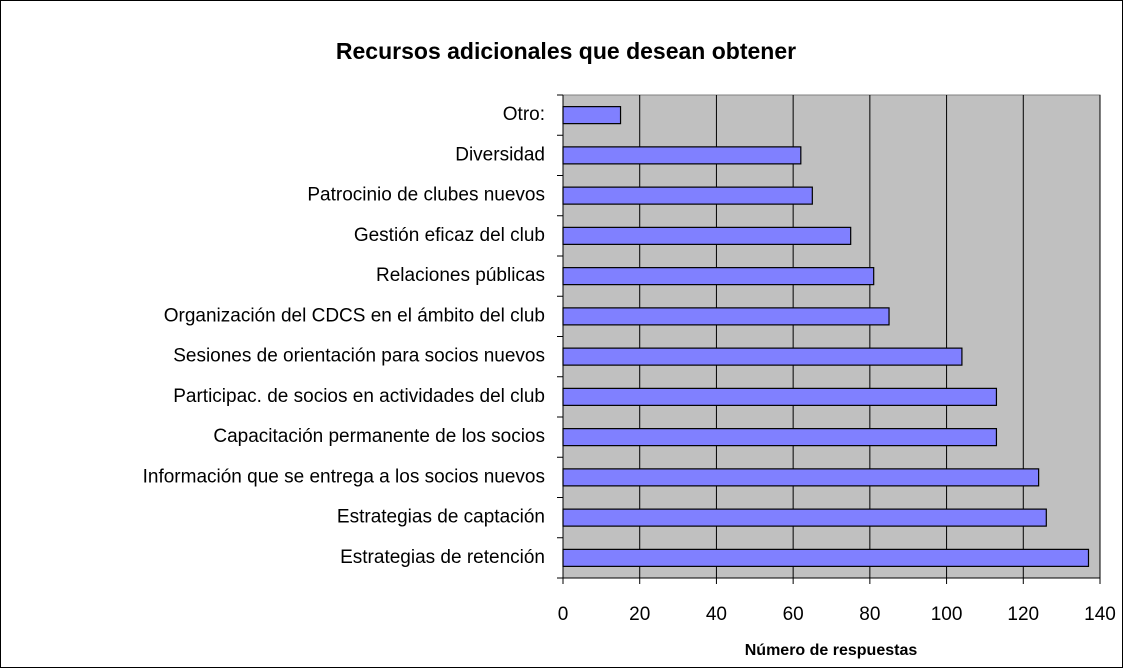 The width and height of the screenshot is (1123, 668). I want to click on y-tick-label: Relaciones públicas, so click(460, 275).